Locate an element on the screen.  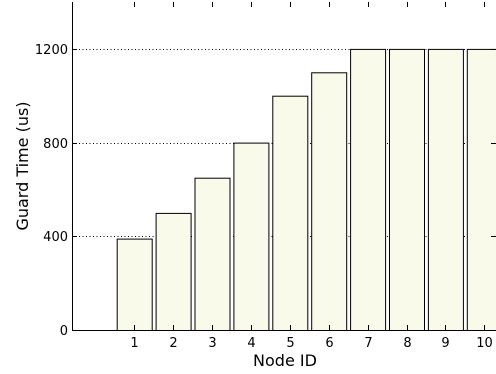
x-tick-label-4: 4 is located at coordinates (251, 343).